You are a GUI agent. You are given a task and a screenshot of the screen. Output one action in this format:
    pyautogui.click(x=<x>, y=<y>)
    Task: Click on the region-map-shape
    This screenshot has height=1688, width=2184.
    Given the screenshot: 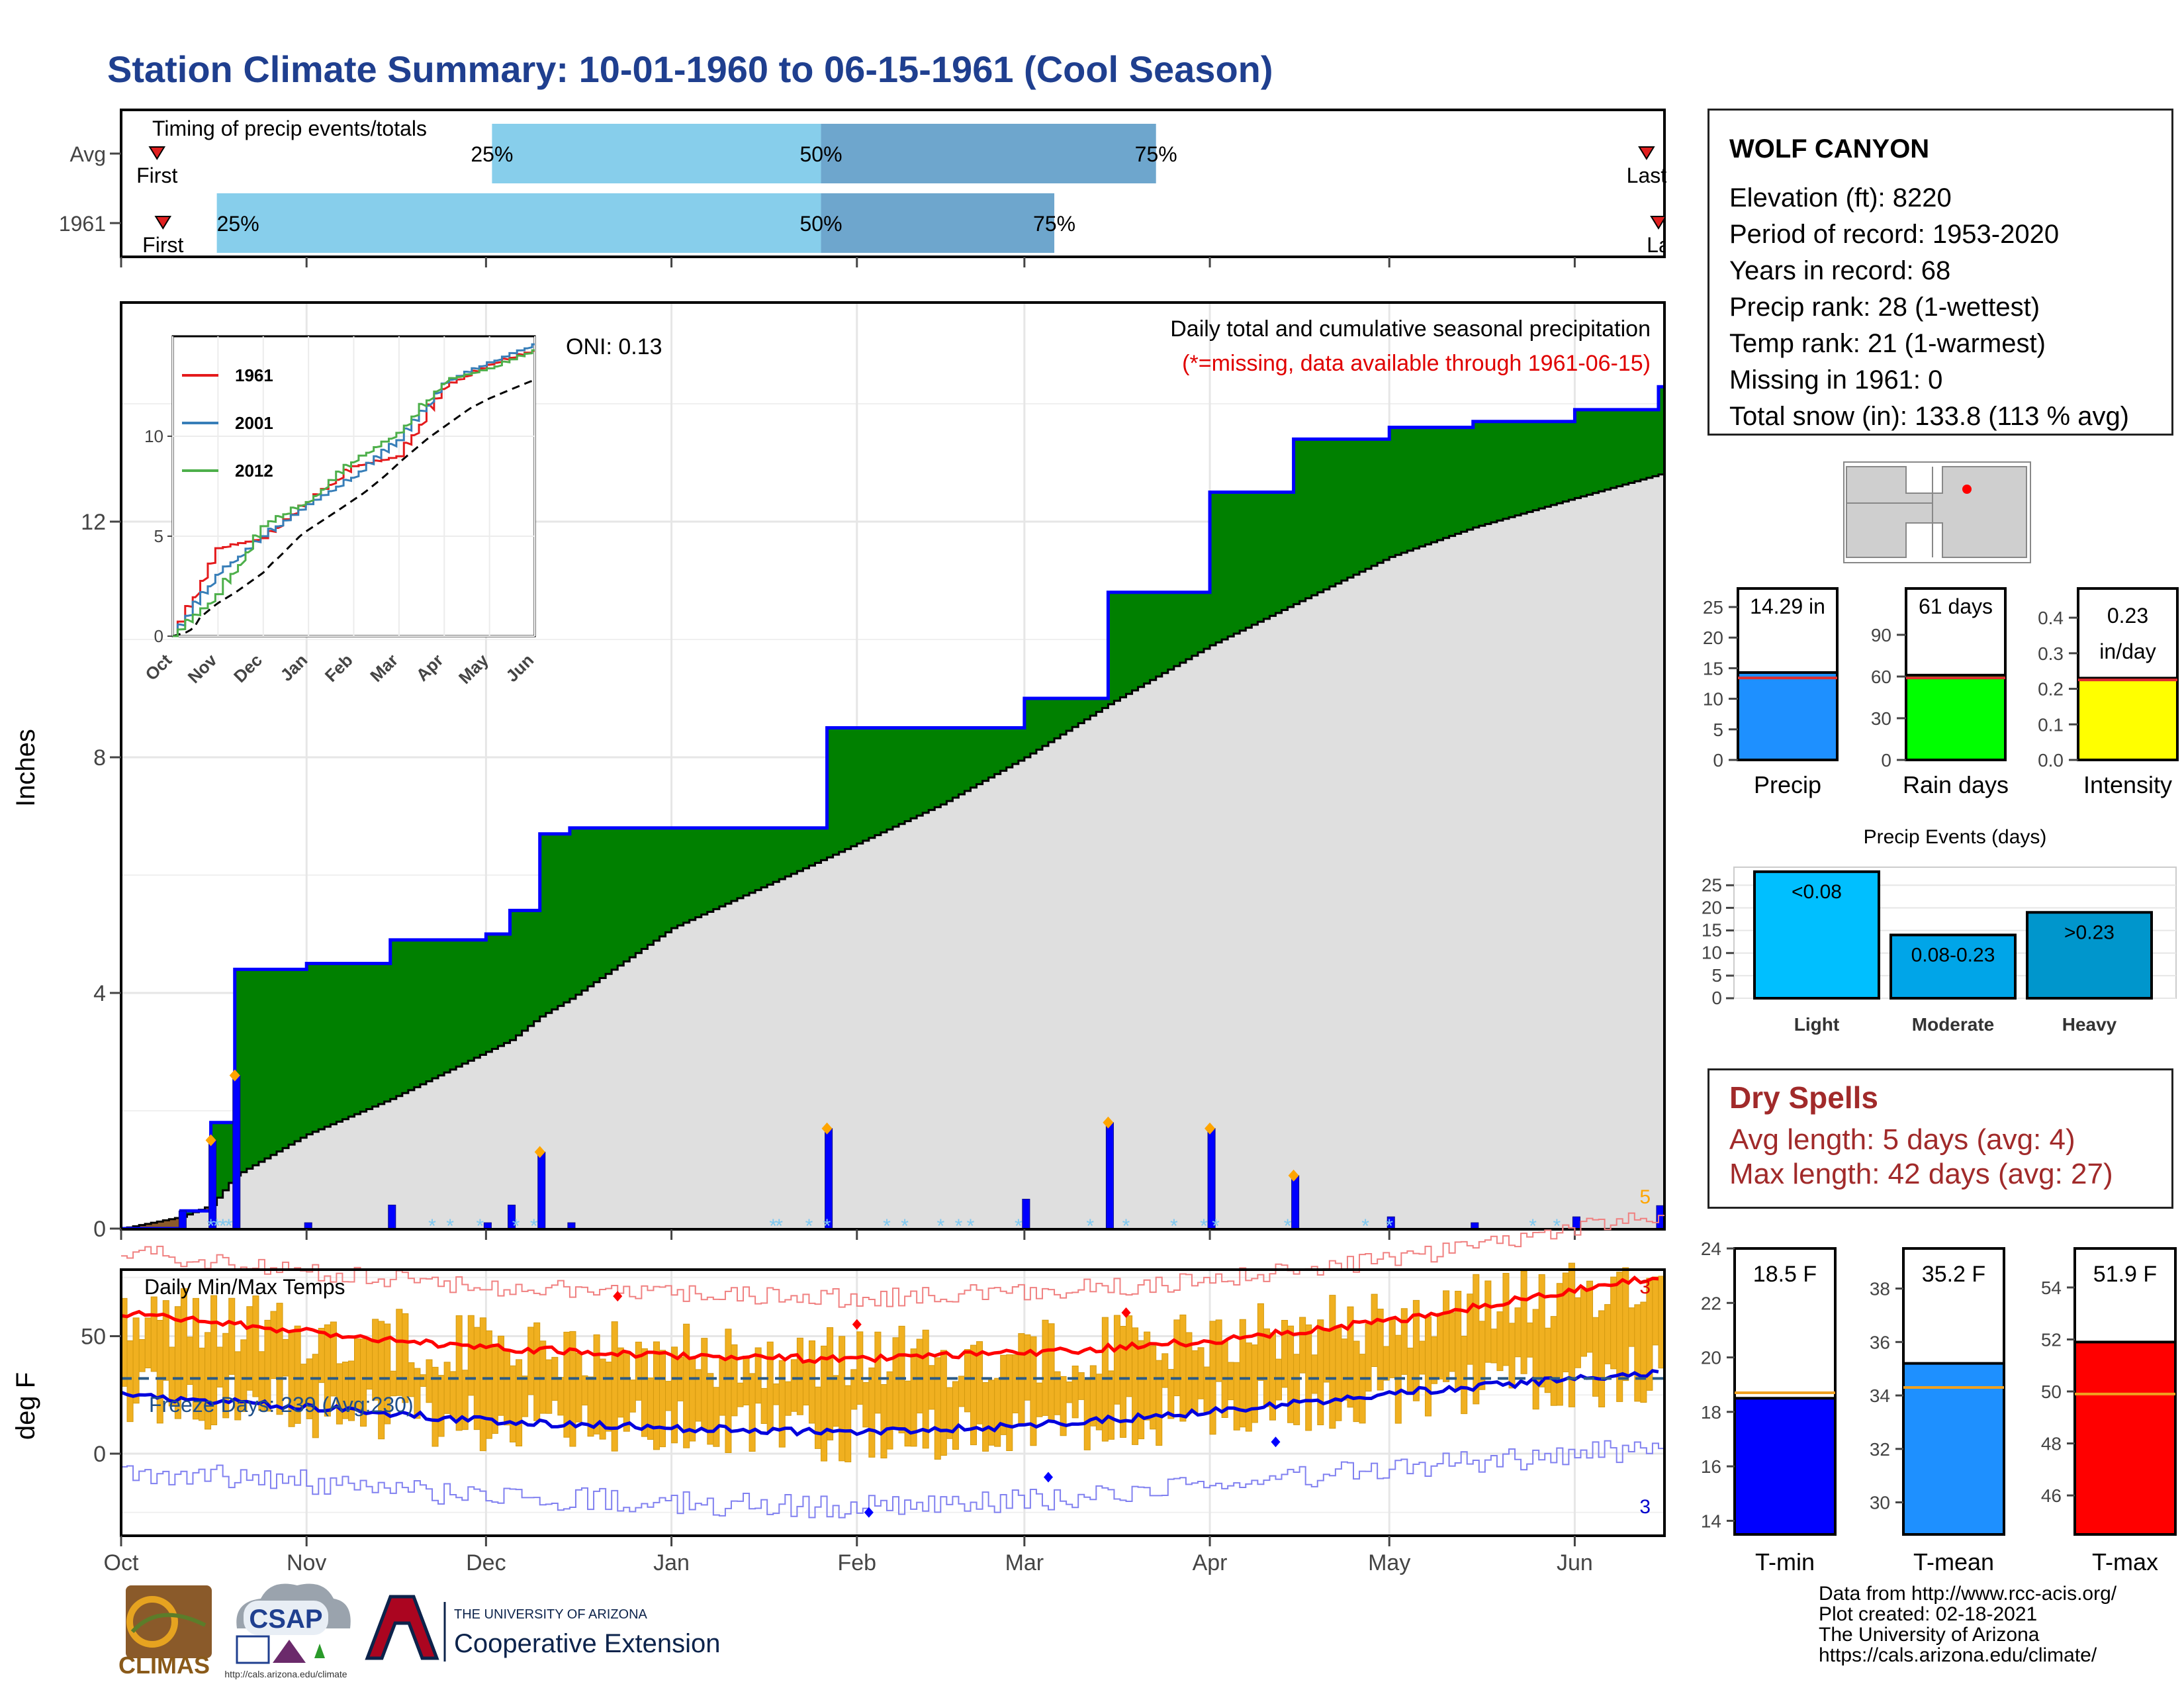 What is the action you would take?
    pyautogui.click(x=1937, y=512)
    